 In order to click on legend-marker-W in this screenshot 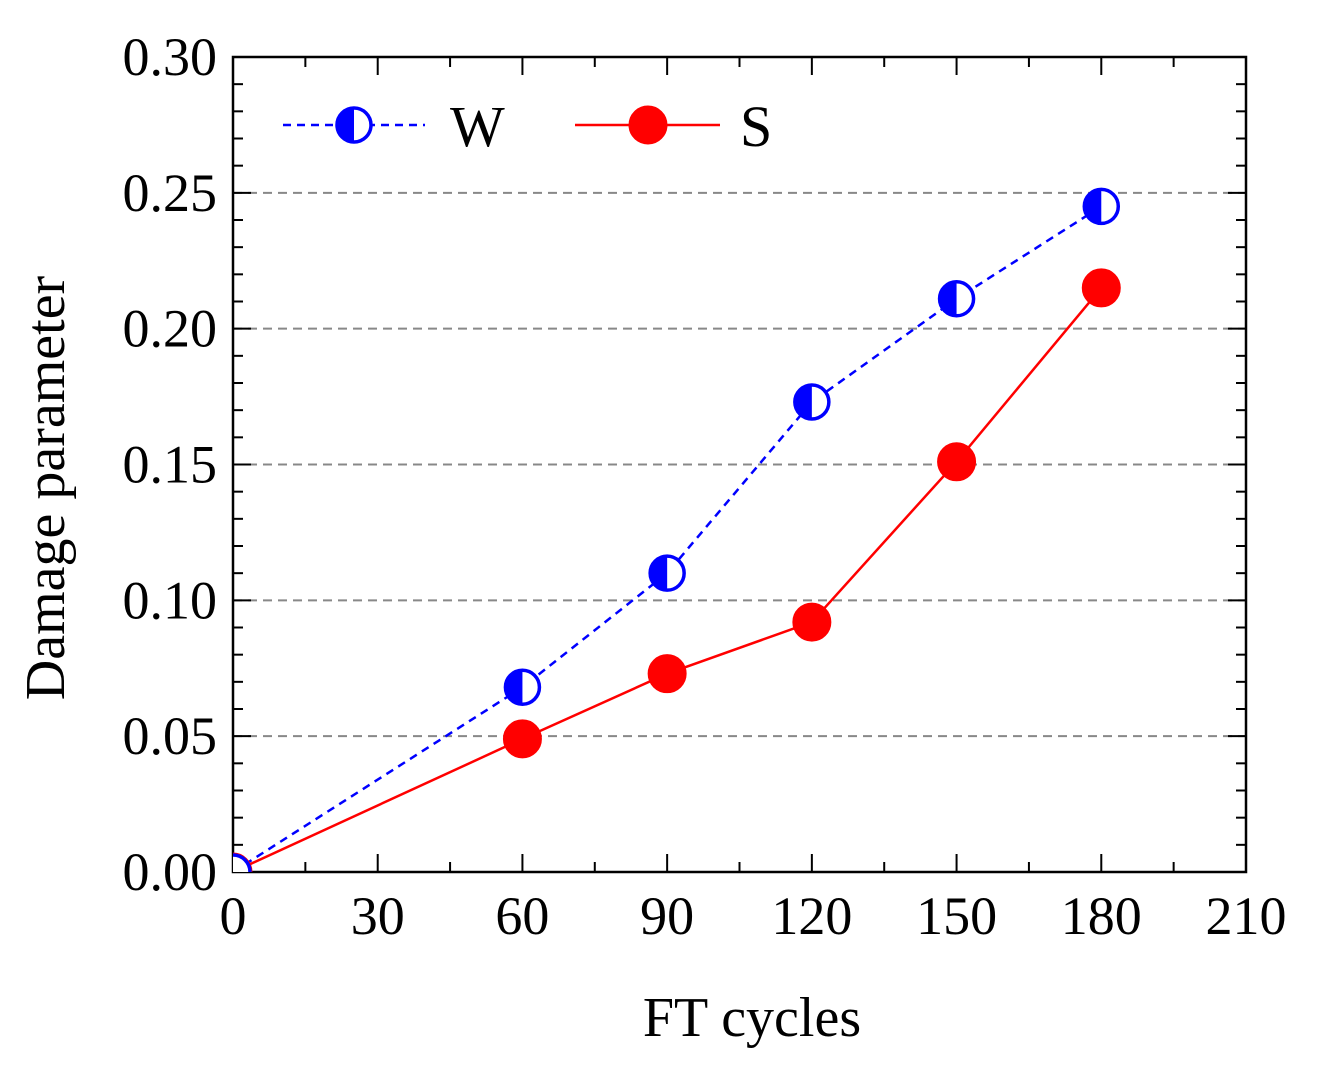, I will do `click(354, 125)`.